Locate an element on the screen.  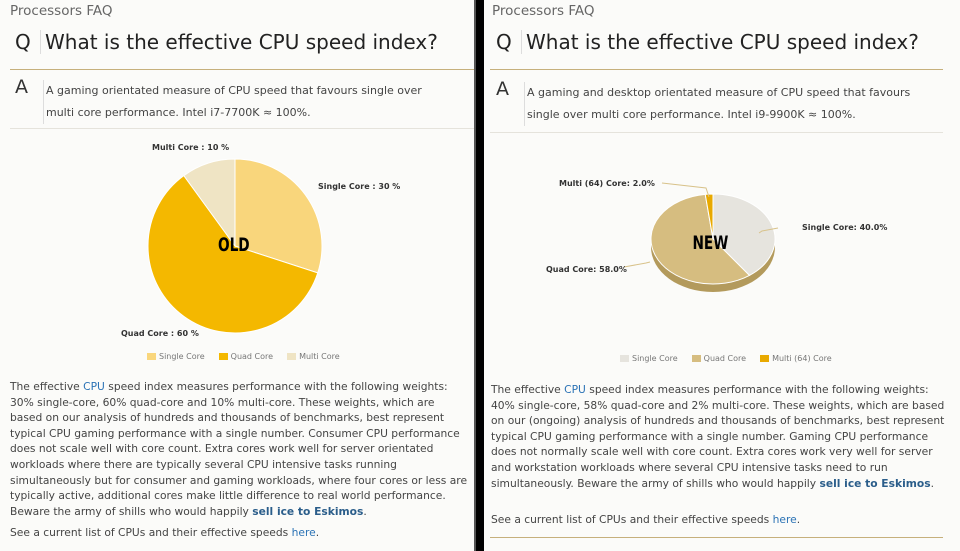
old-pie-chart is located at coordinates (235, 246).